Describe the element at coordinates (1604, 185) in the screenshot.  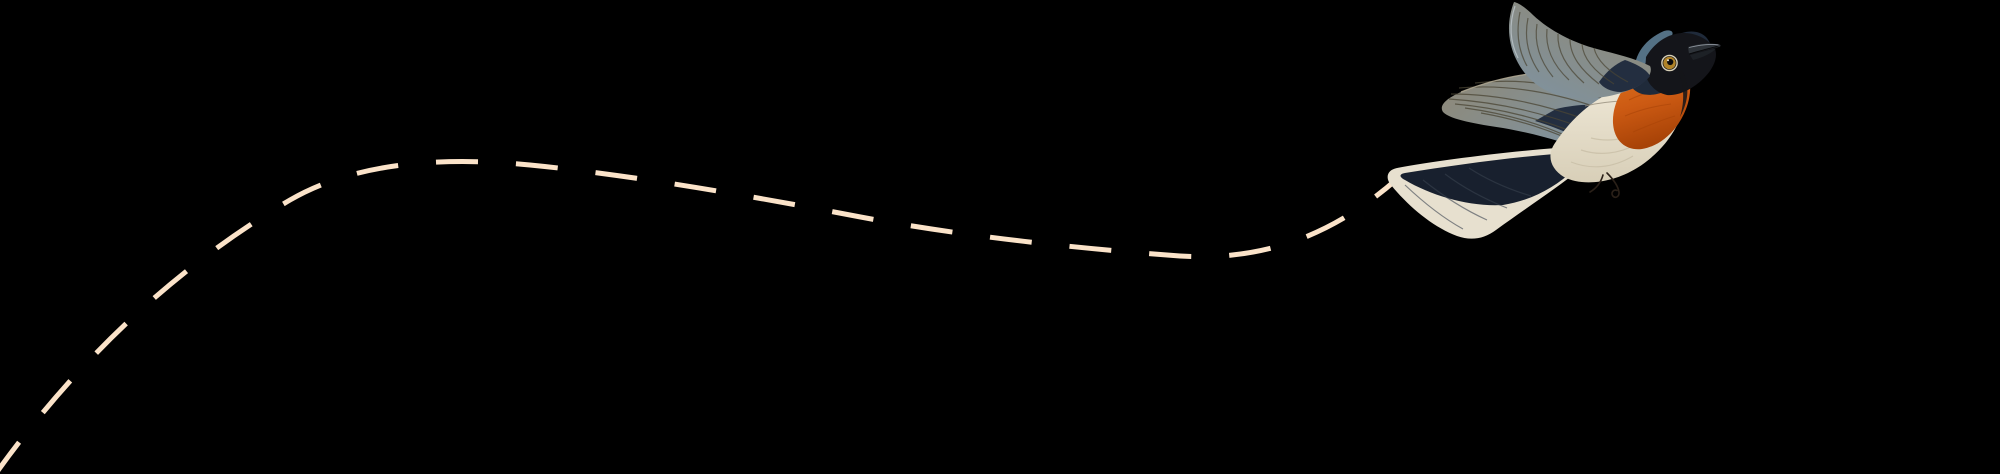
I see `bird-claw` at that location.